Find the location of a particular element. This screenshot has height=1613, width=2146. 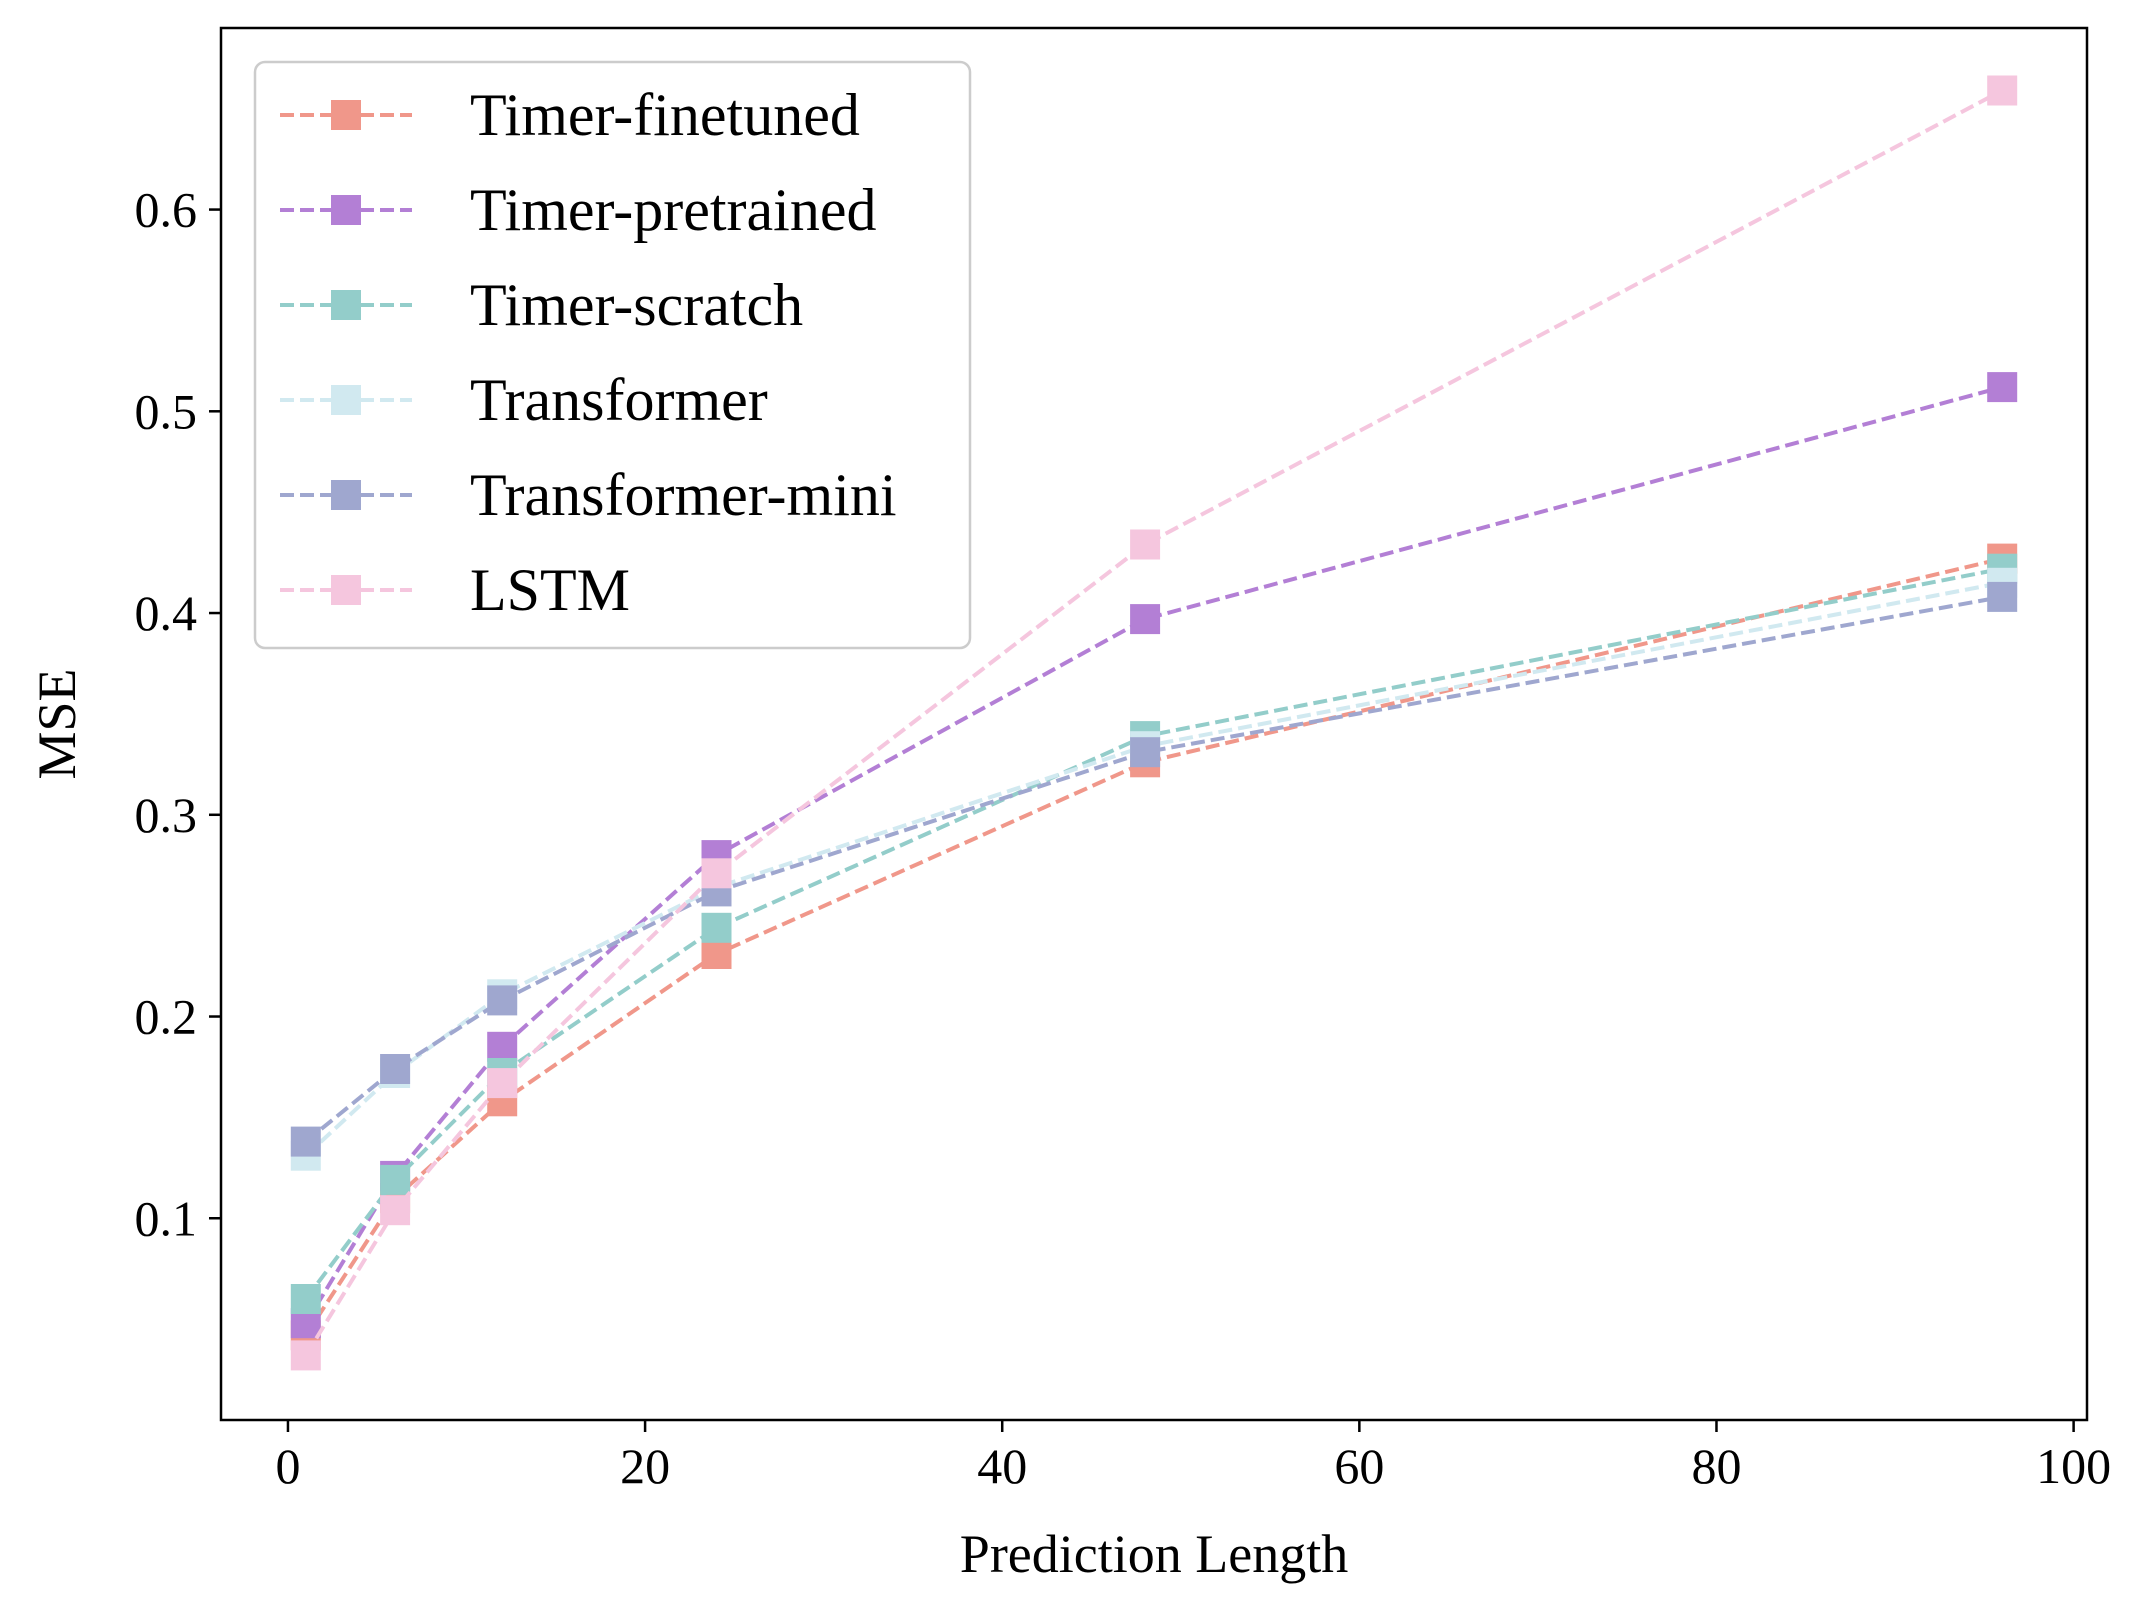

legend-item: Timer-scratch is located at coordinates (541, 305).